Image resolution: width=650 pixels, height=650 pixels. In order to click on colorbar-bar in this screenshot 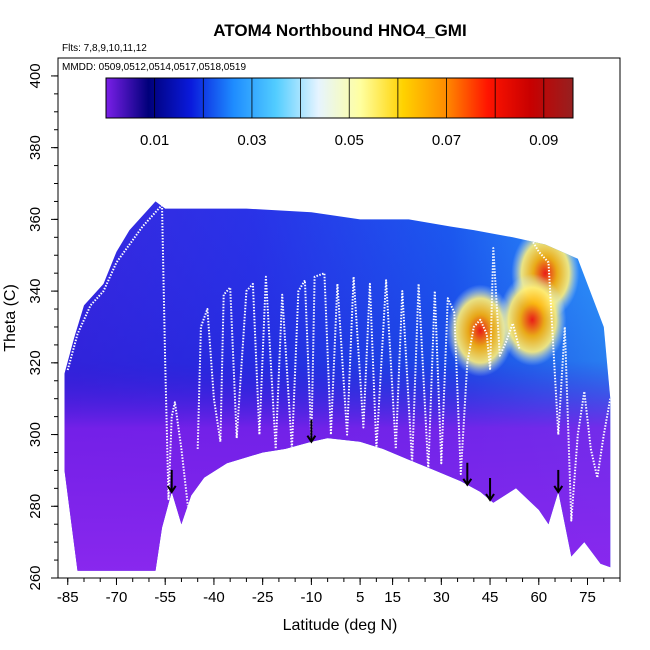, I will do `click(339, 98)`.